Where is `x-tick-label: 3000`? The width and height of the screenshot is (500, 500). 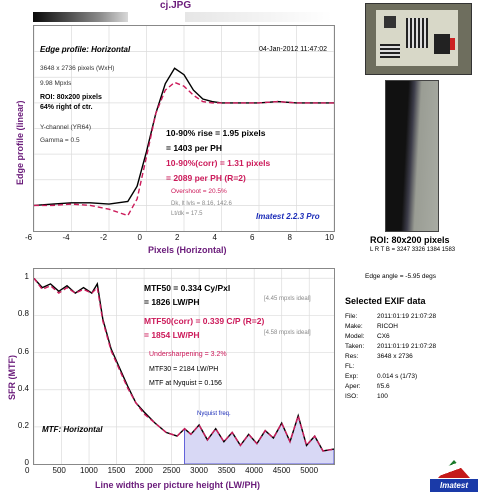
x-tick-label: 3000 is located at coordinates (199, 470).